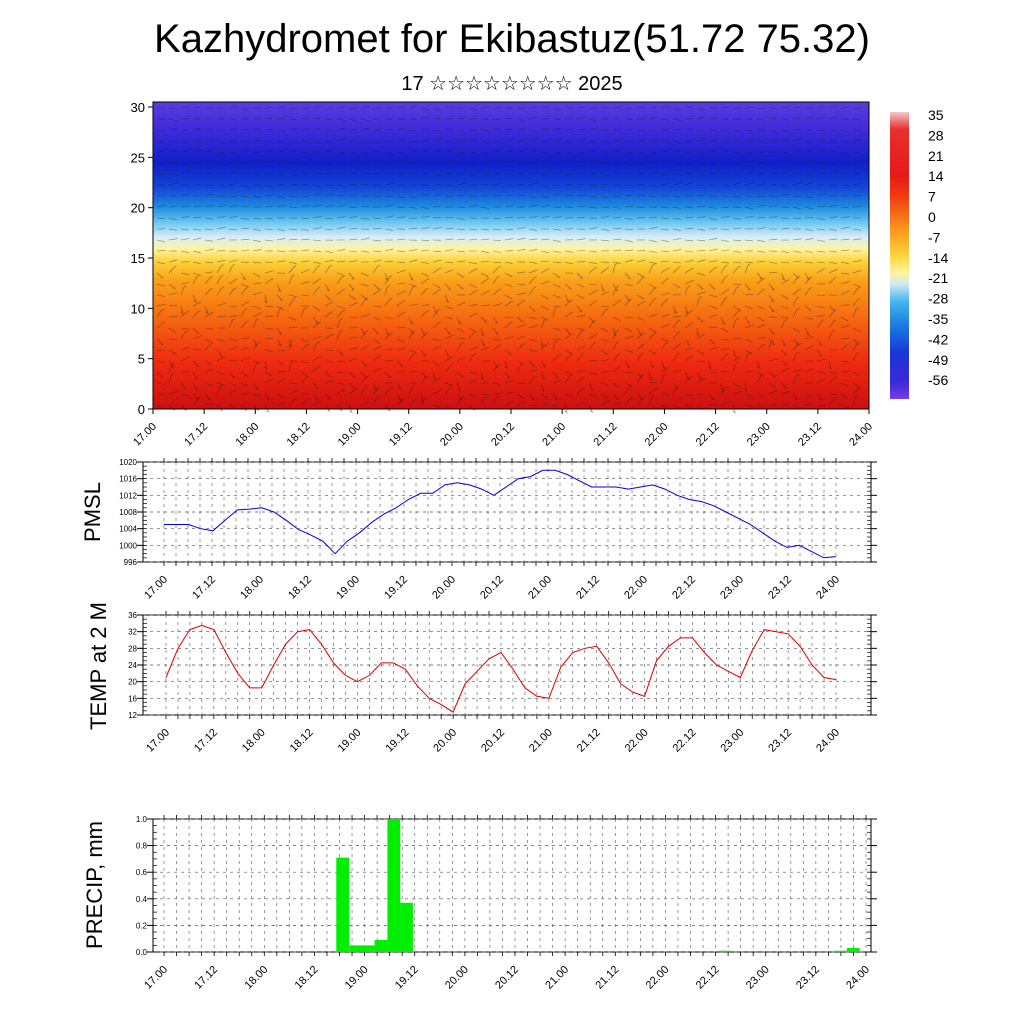 This screenshot has height=1024, width=1024. I want to click on y-tick-label: 1000, so click(128, 545).